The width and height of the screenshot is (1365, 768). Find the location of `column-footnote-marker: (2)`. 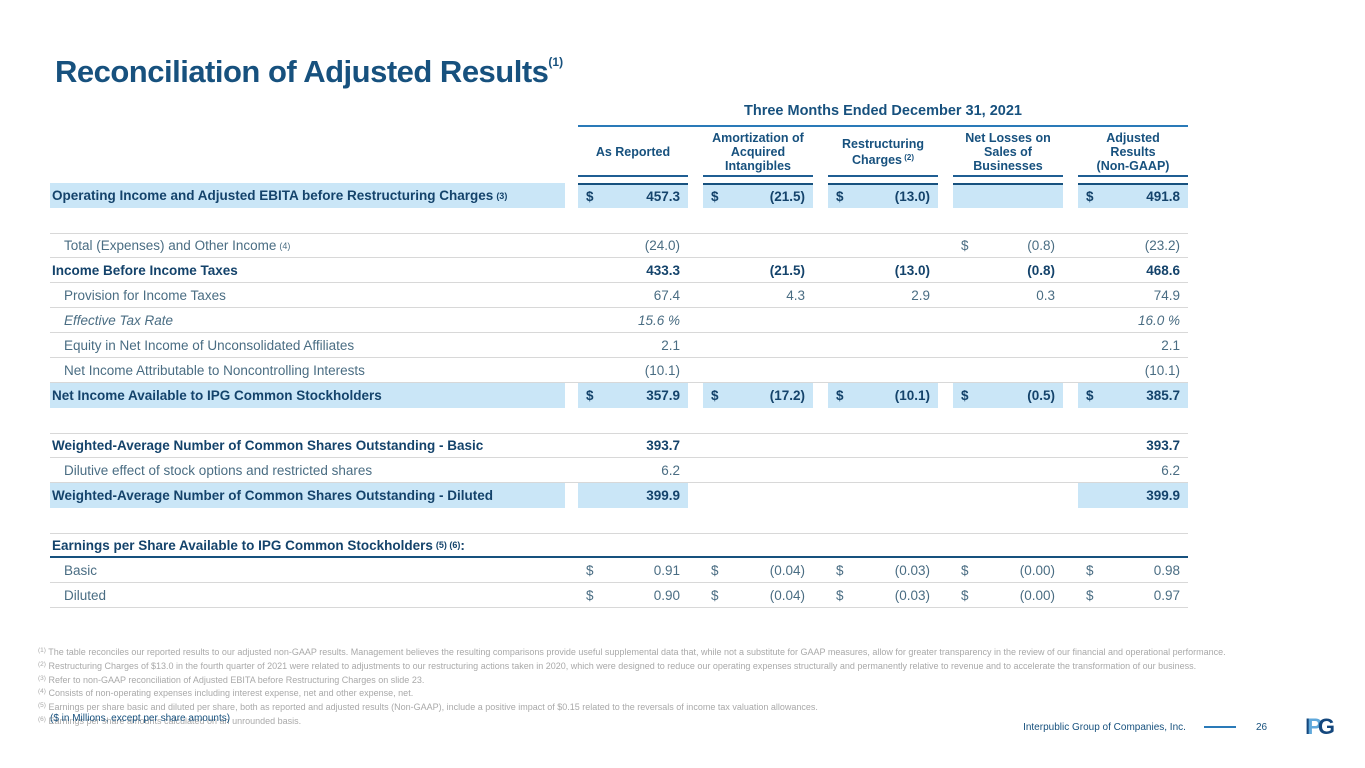

column-footnote-marker: (2) is located at coordinates (908, 157).